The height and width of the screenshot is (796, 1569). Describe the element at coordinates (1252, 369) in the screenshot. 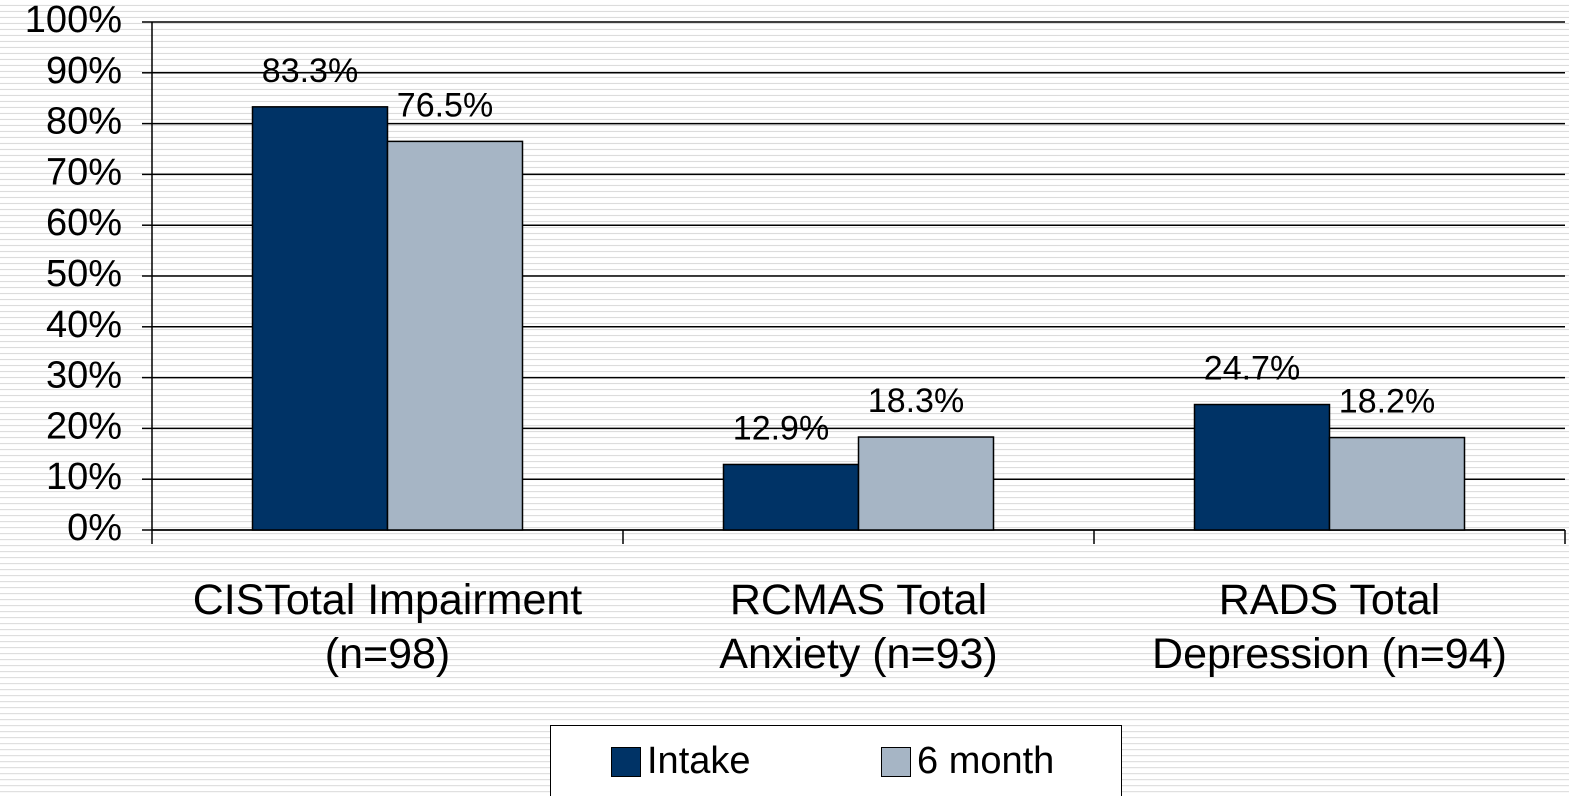

I see `data-label: 24.7%` at that location.